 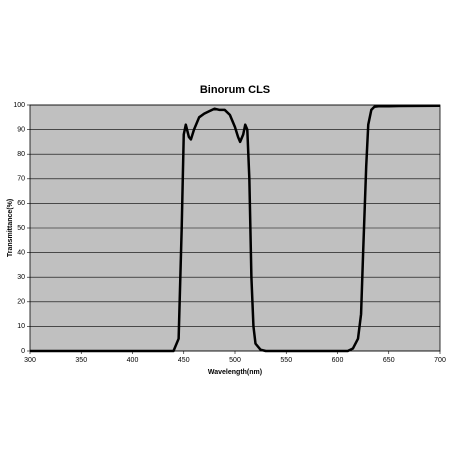 I want to click on y-tick-label: 70, so click(x=21, y=179).